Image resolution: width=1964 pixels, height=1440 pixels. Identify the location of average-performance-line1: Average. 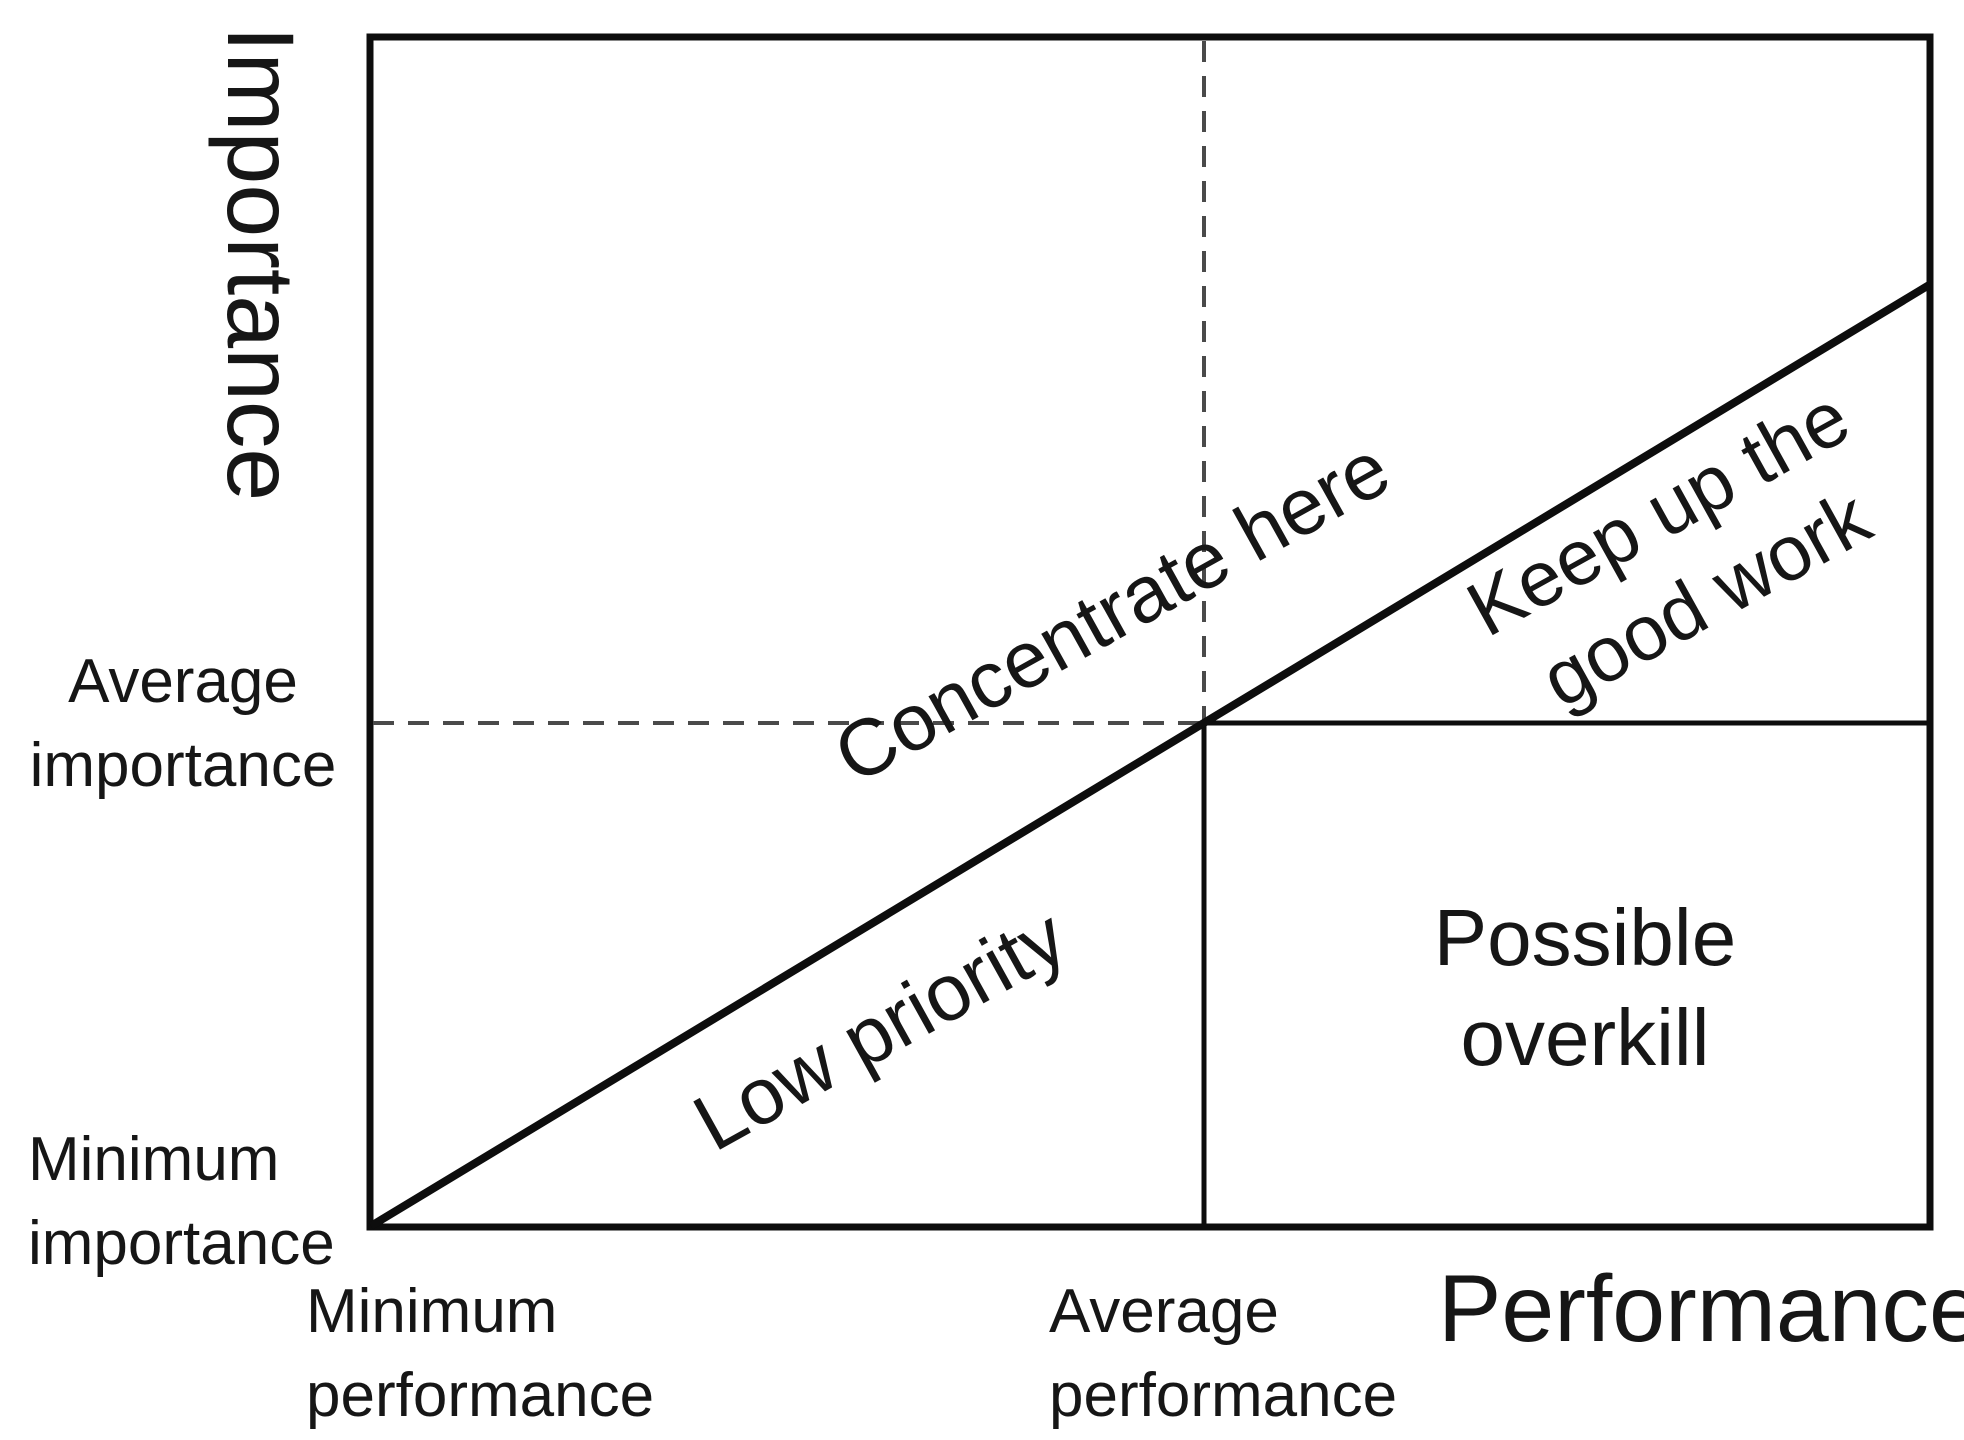
(1164, 1311).